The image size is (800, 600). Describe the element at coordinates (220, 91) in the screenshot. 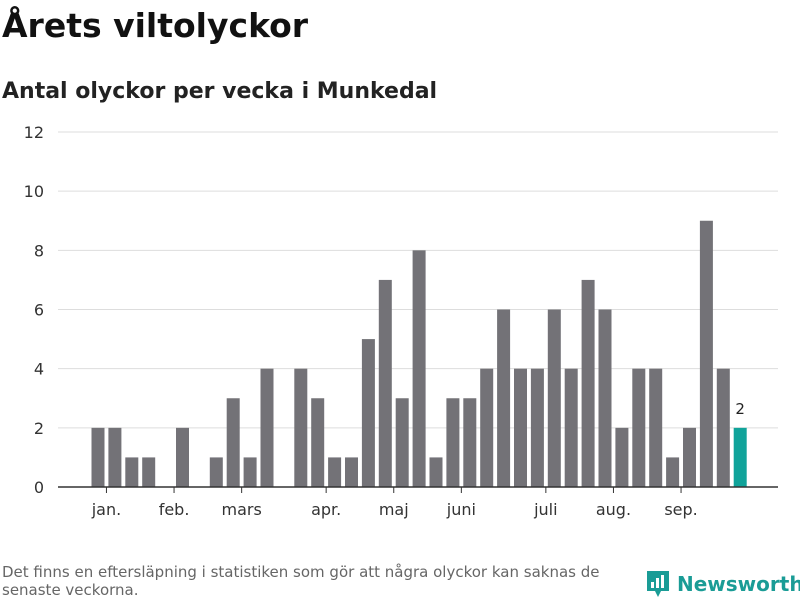

I see `chart-subtitle: Antal olyckor per vecka i Munkedal` at that location.